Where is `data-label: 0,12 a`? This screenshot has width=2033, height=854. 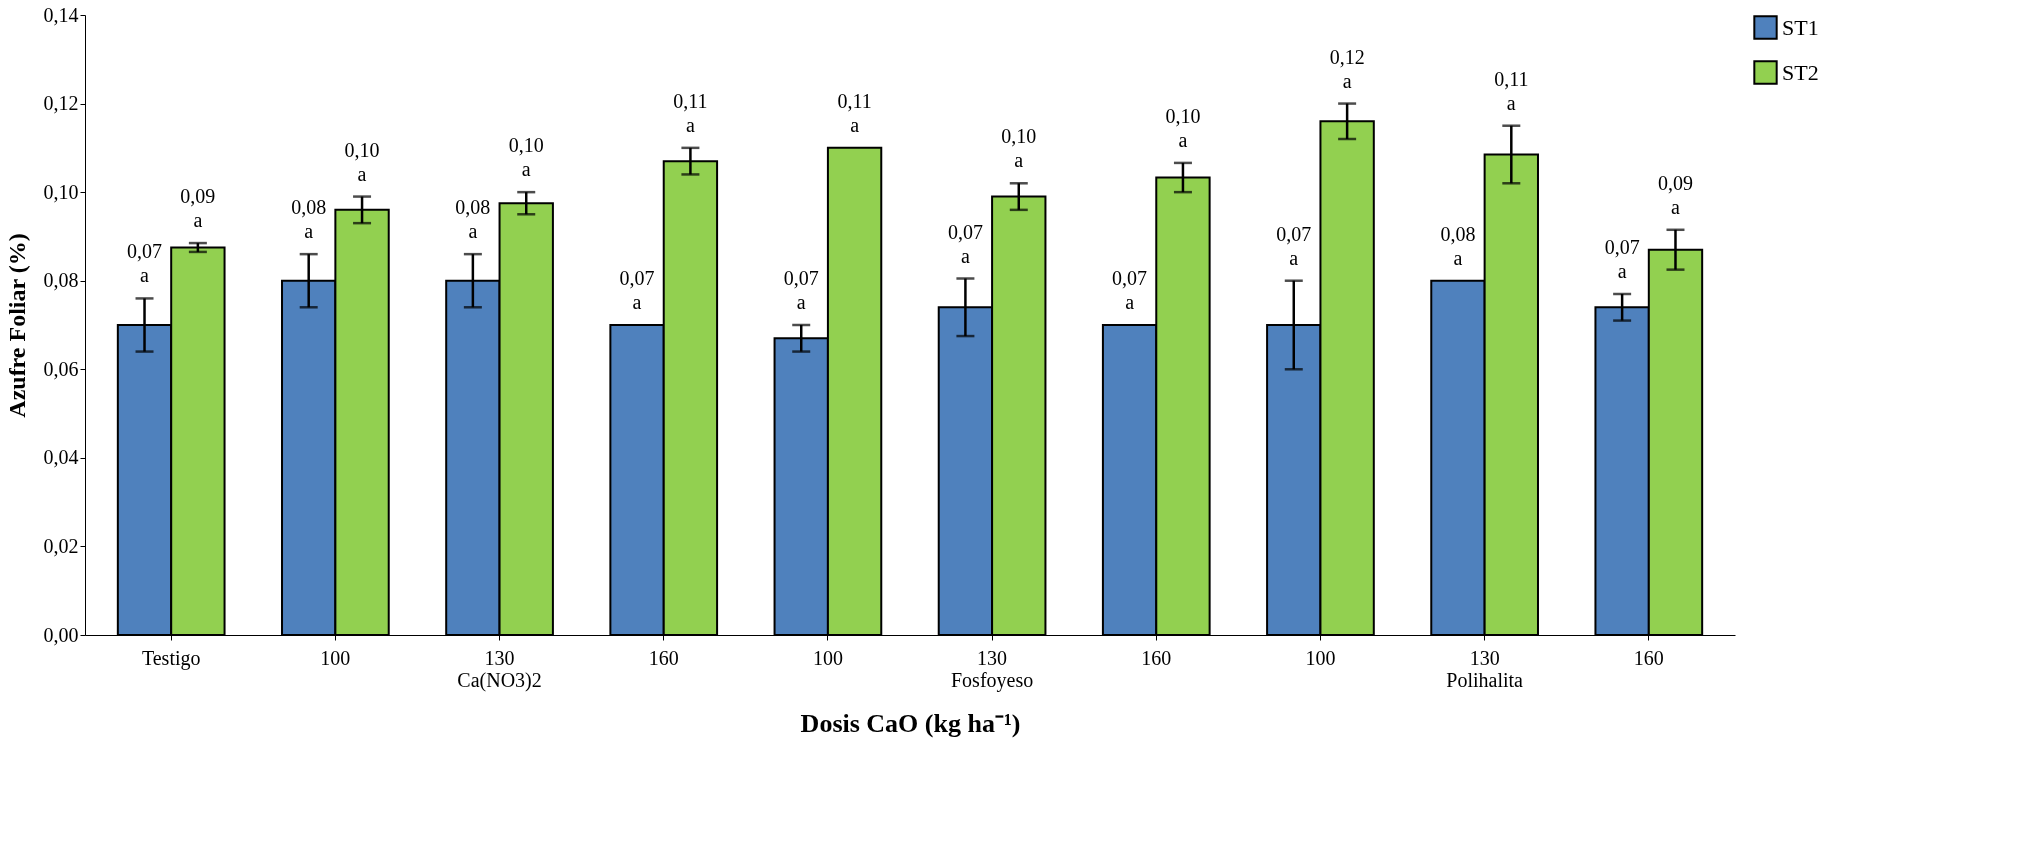 data-label: 0,12 a is located at coordinates (1347, 68).